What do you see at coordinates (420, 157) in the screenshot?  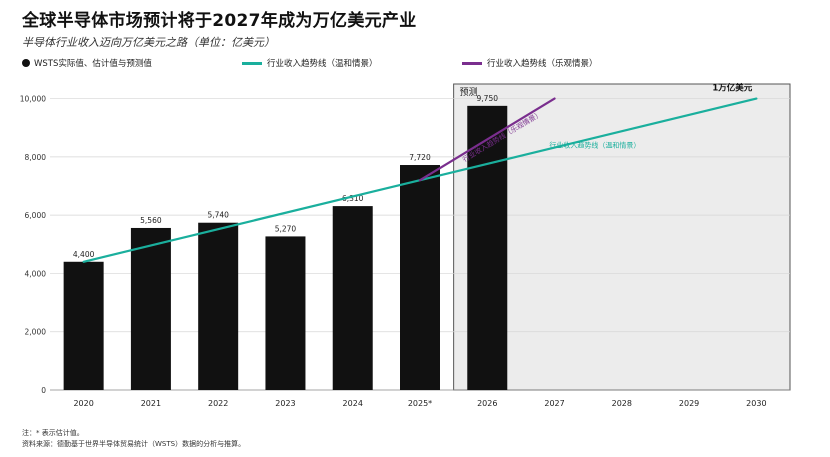 I see `bar-value-label: 7,720` at bounding box center [420, 157].